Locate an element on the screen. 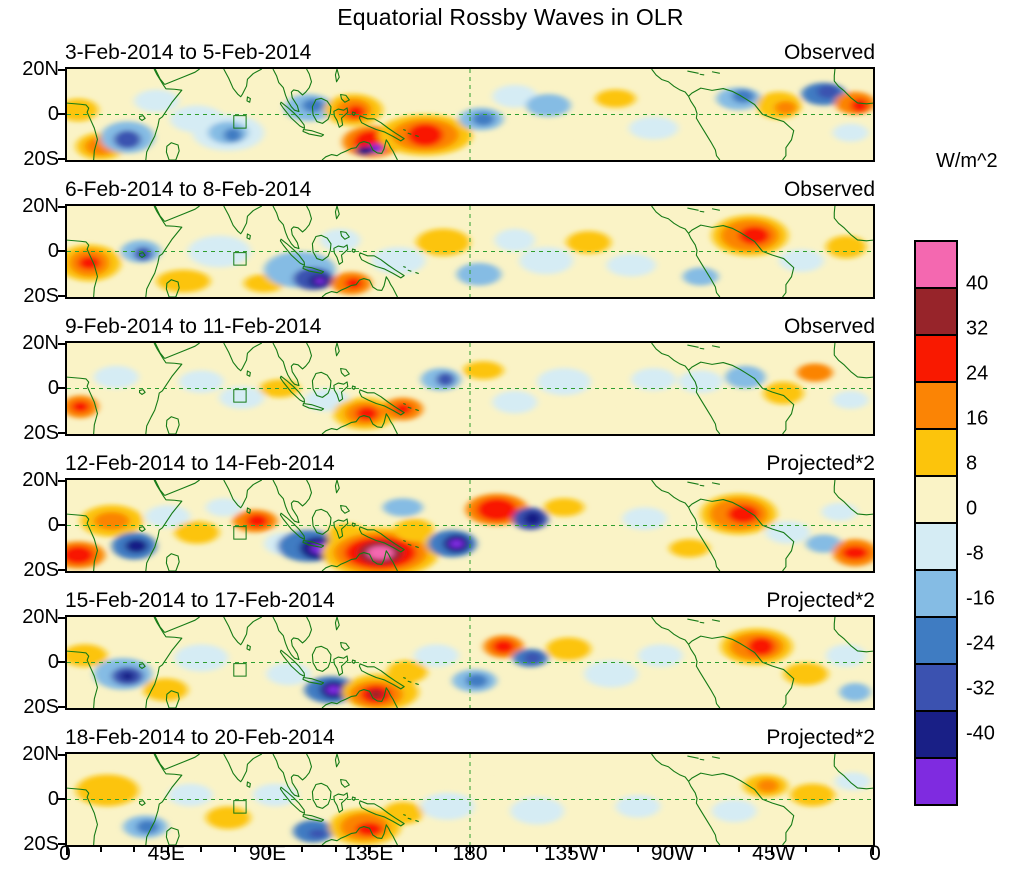 The width and height of the screenshot is (1021, 890). y-axis-tick-label: 20S is located at coordinates (41, 159).